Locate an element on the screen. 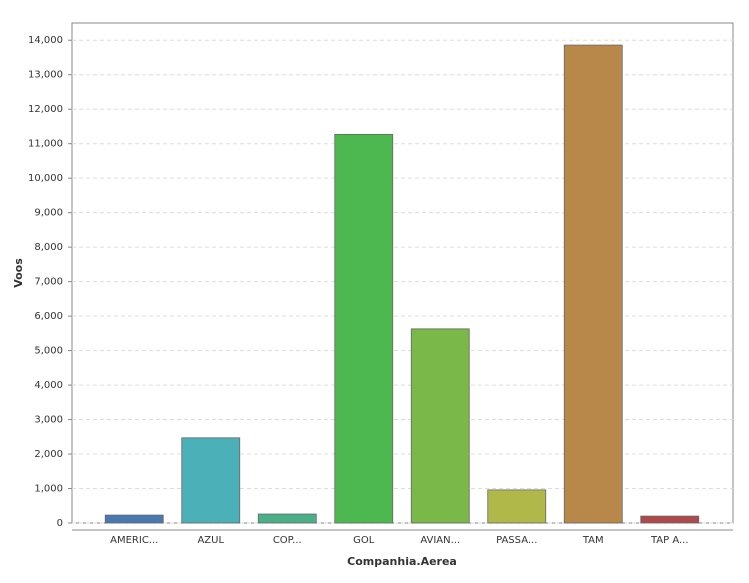  y-tick-label: 7,000 is located at coordinates (48, 282).